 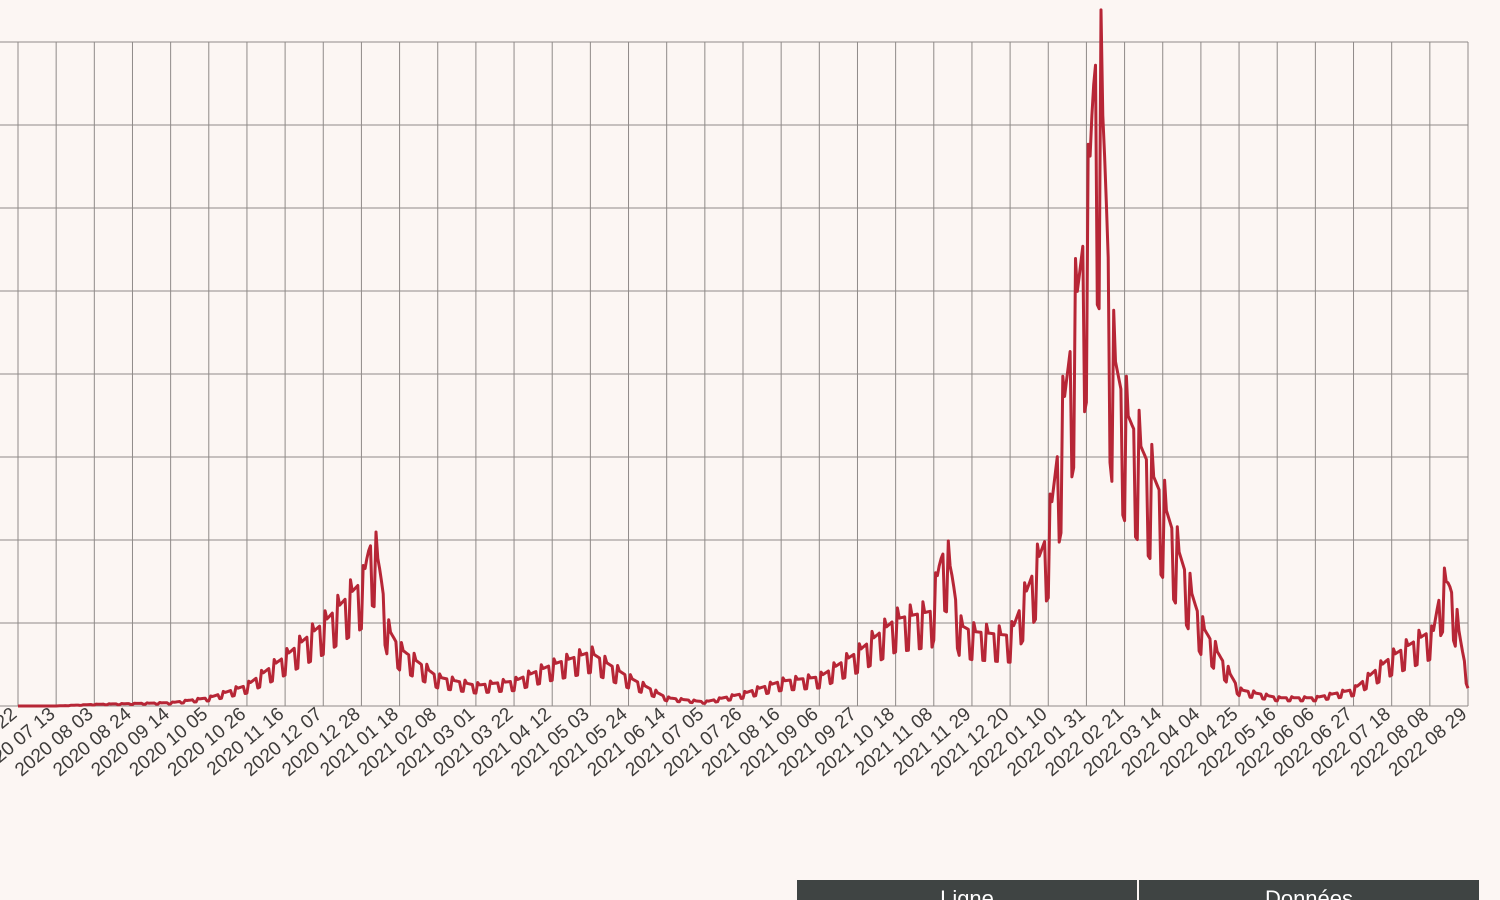 I want to click on view-tab-bar: Ligne Données, so click(x=1138, y=890).